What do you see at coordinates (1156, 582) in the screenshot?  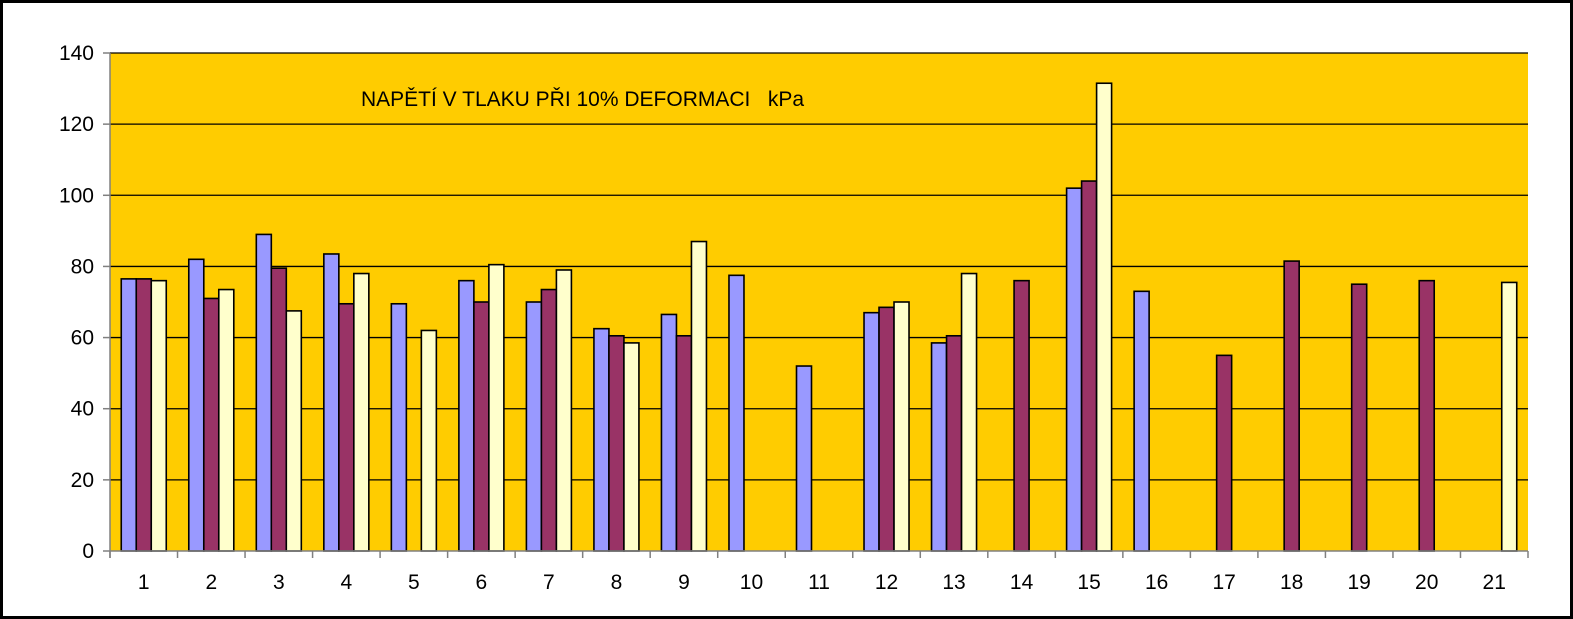 I see `x-tick-label: 16` at bounding box center [1156, 582].